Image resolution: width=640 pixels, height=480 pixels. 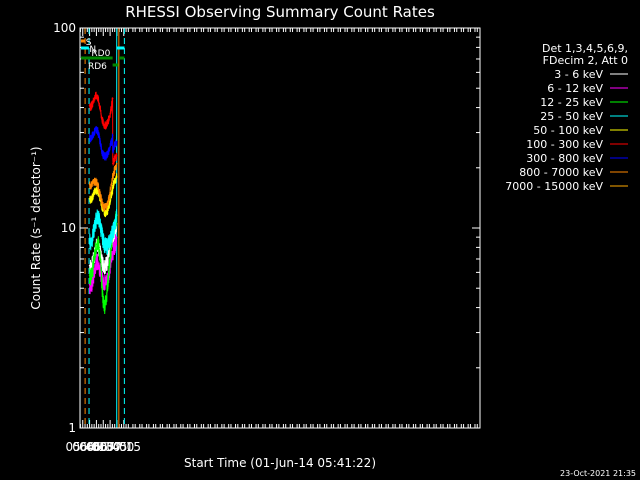 What do you see at coordinates (564, 144) in the screenshot?
I see `legend-label-100-300-kev: 100 - 300 keV` at bounding box center [564, 144].